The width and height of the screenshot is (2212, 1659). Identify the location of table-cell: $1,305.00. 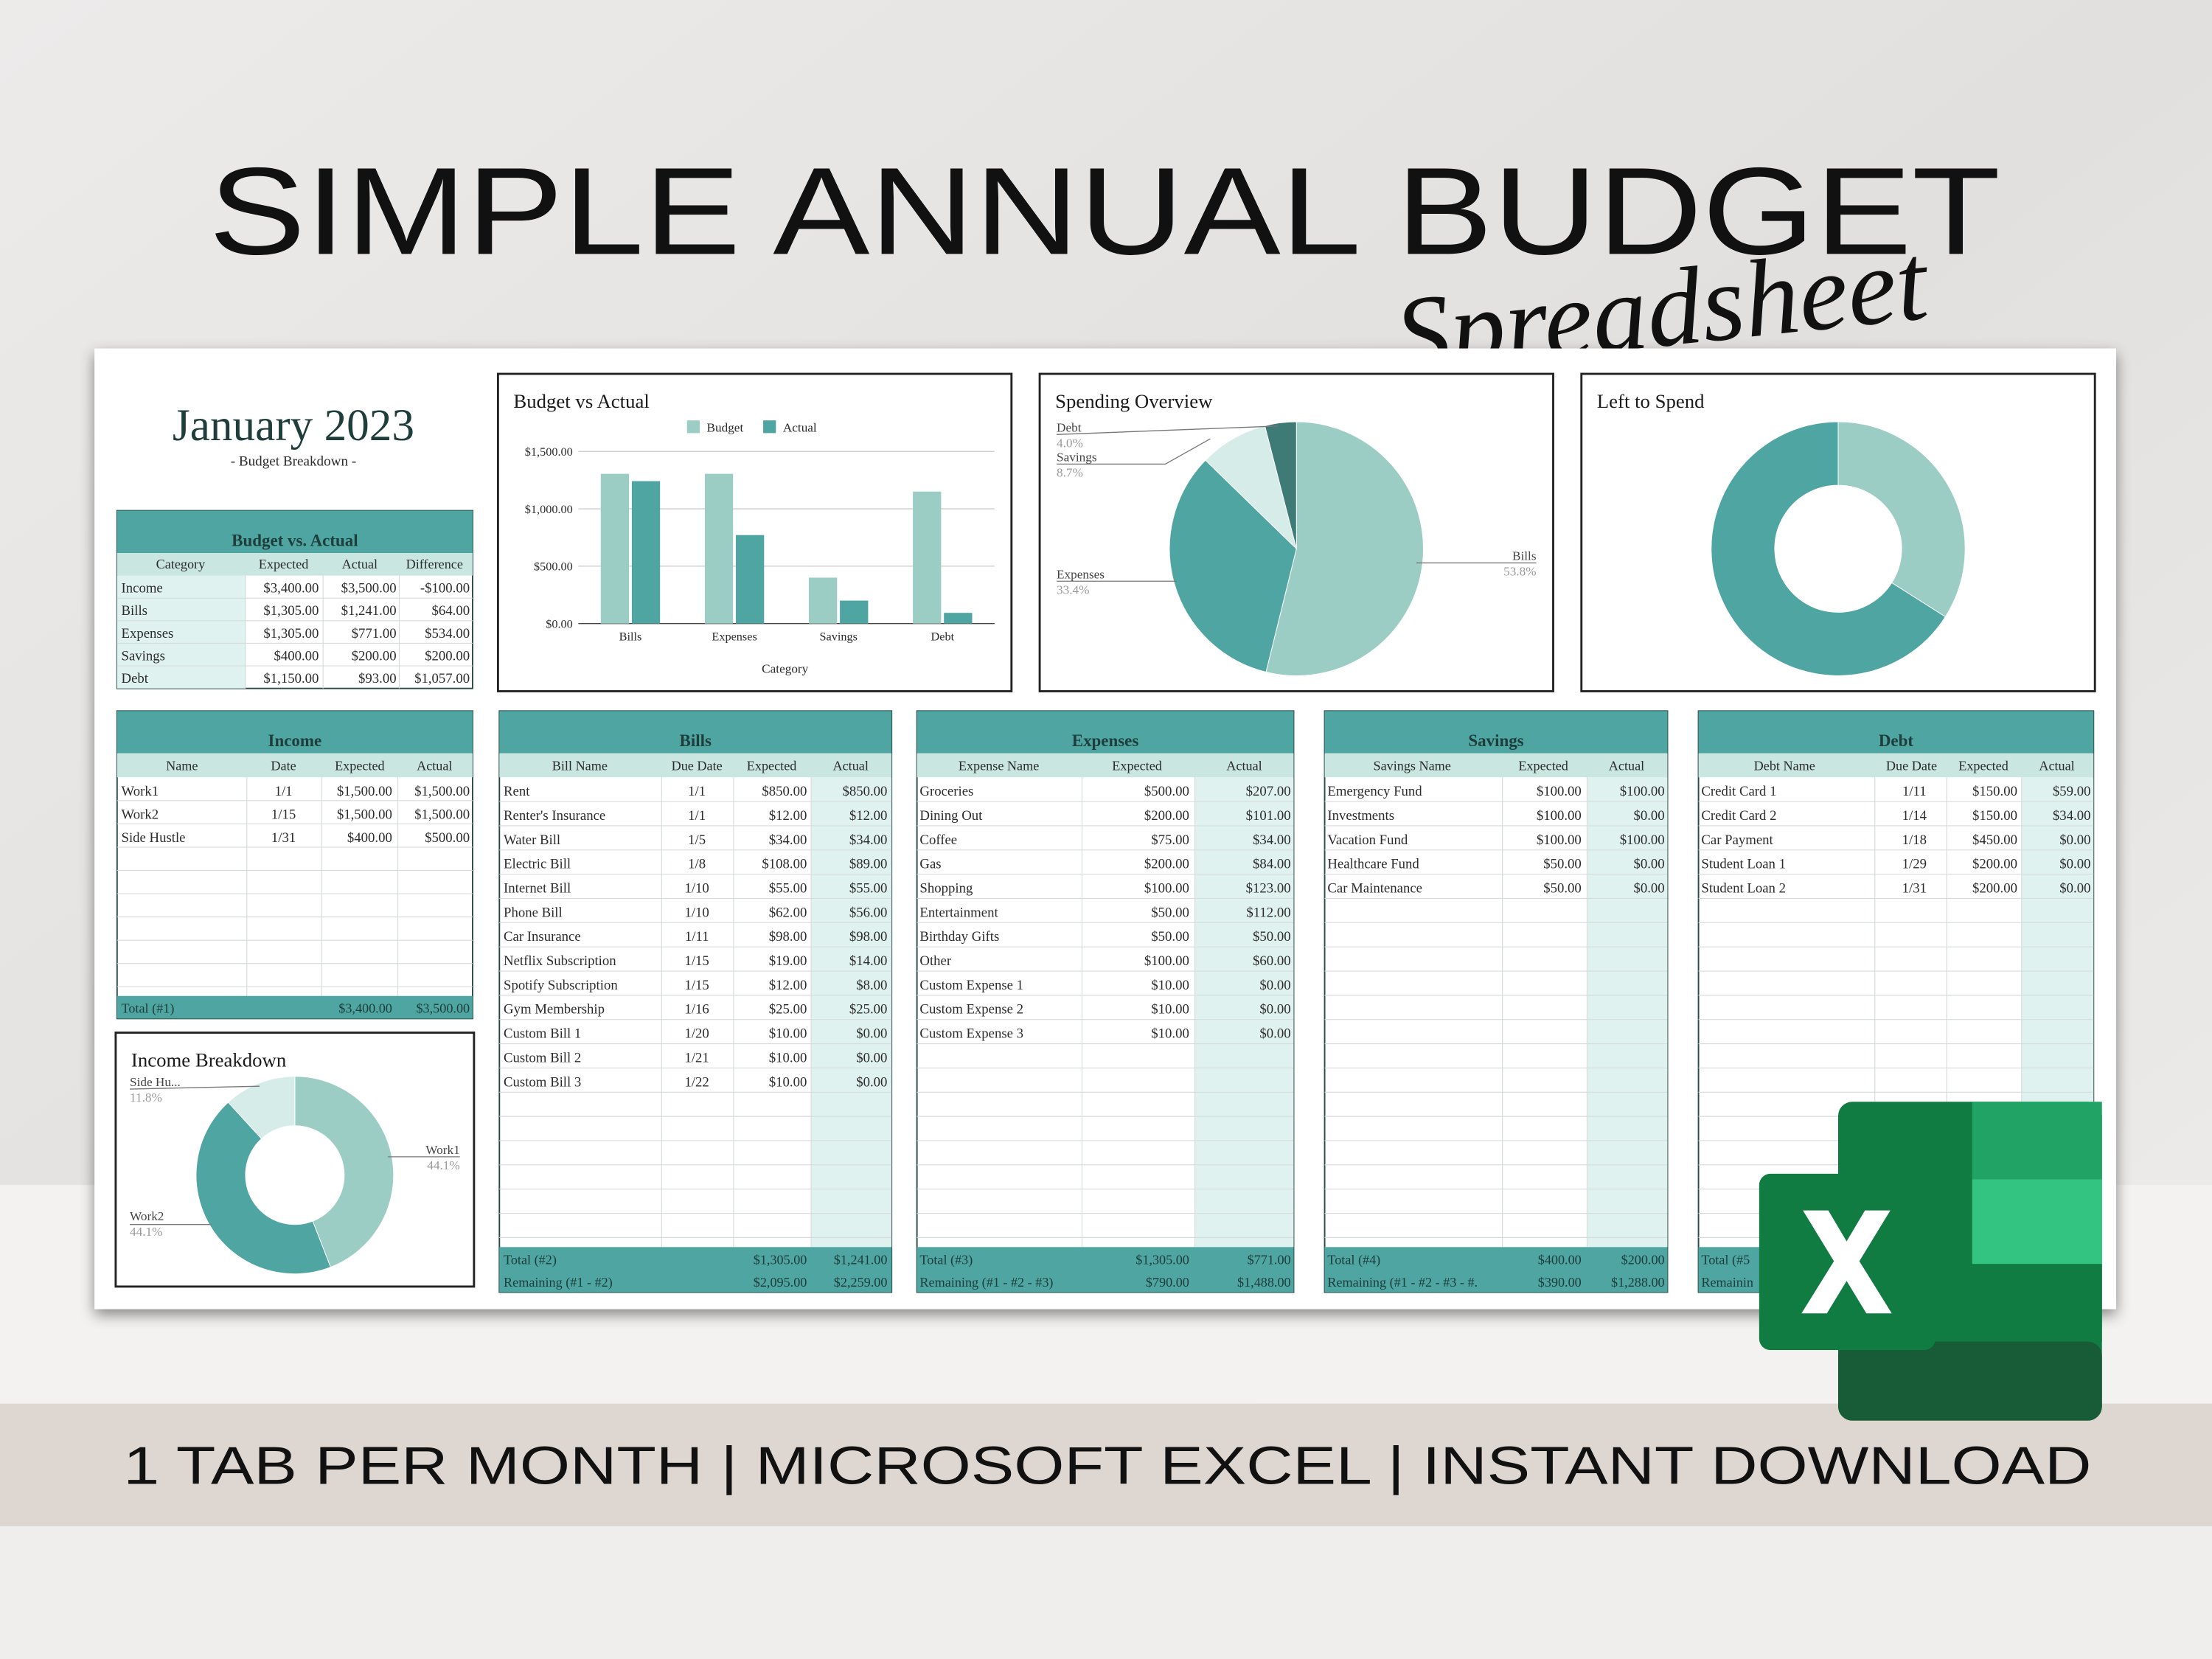
(291, 633).